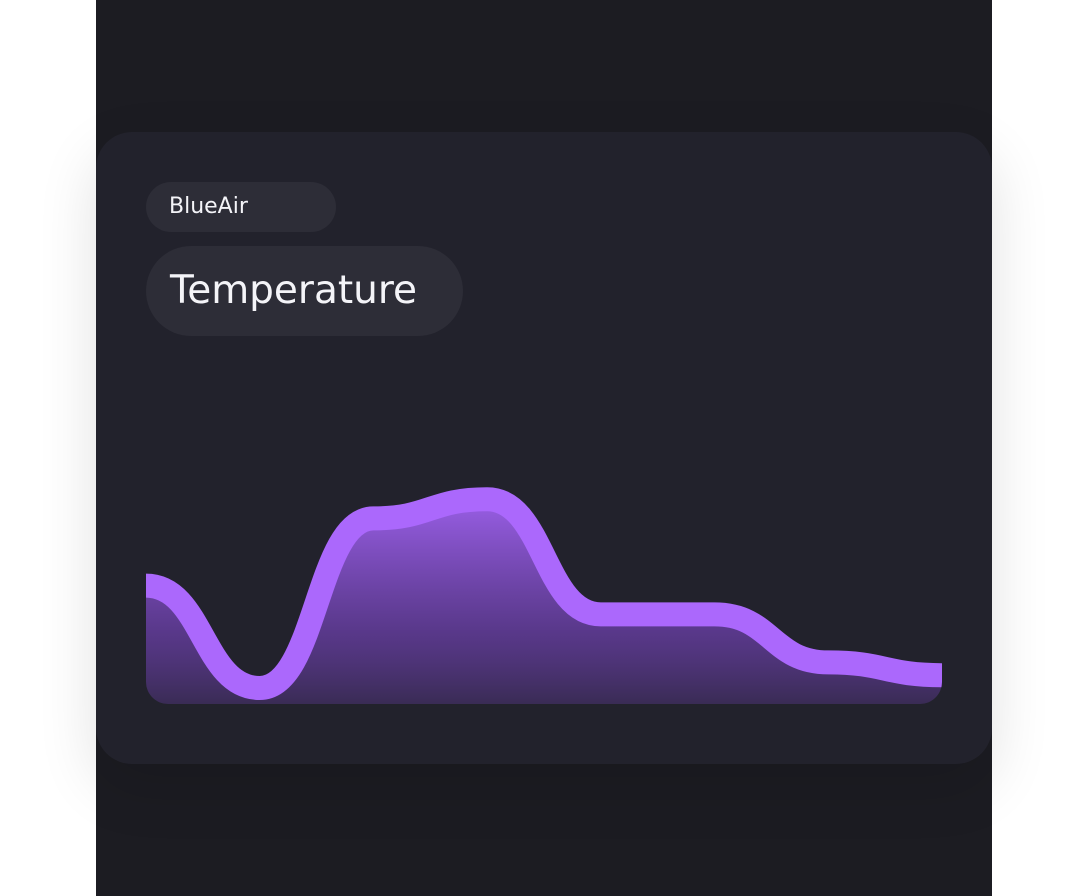  I want to click on metric-title: Temperature, so click(304, 291).